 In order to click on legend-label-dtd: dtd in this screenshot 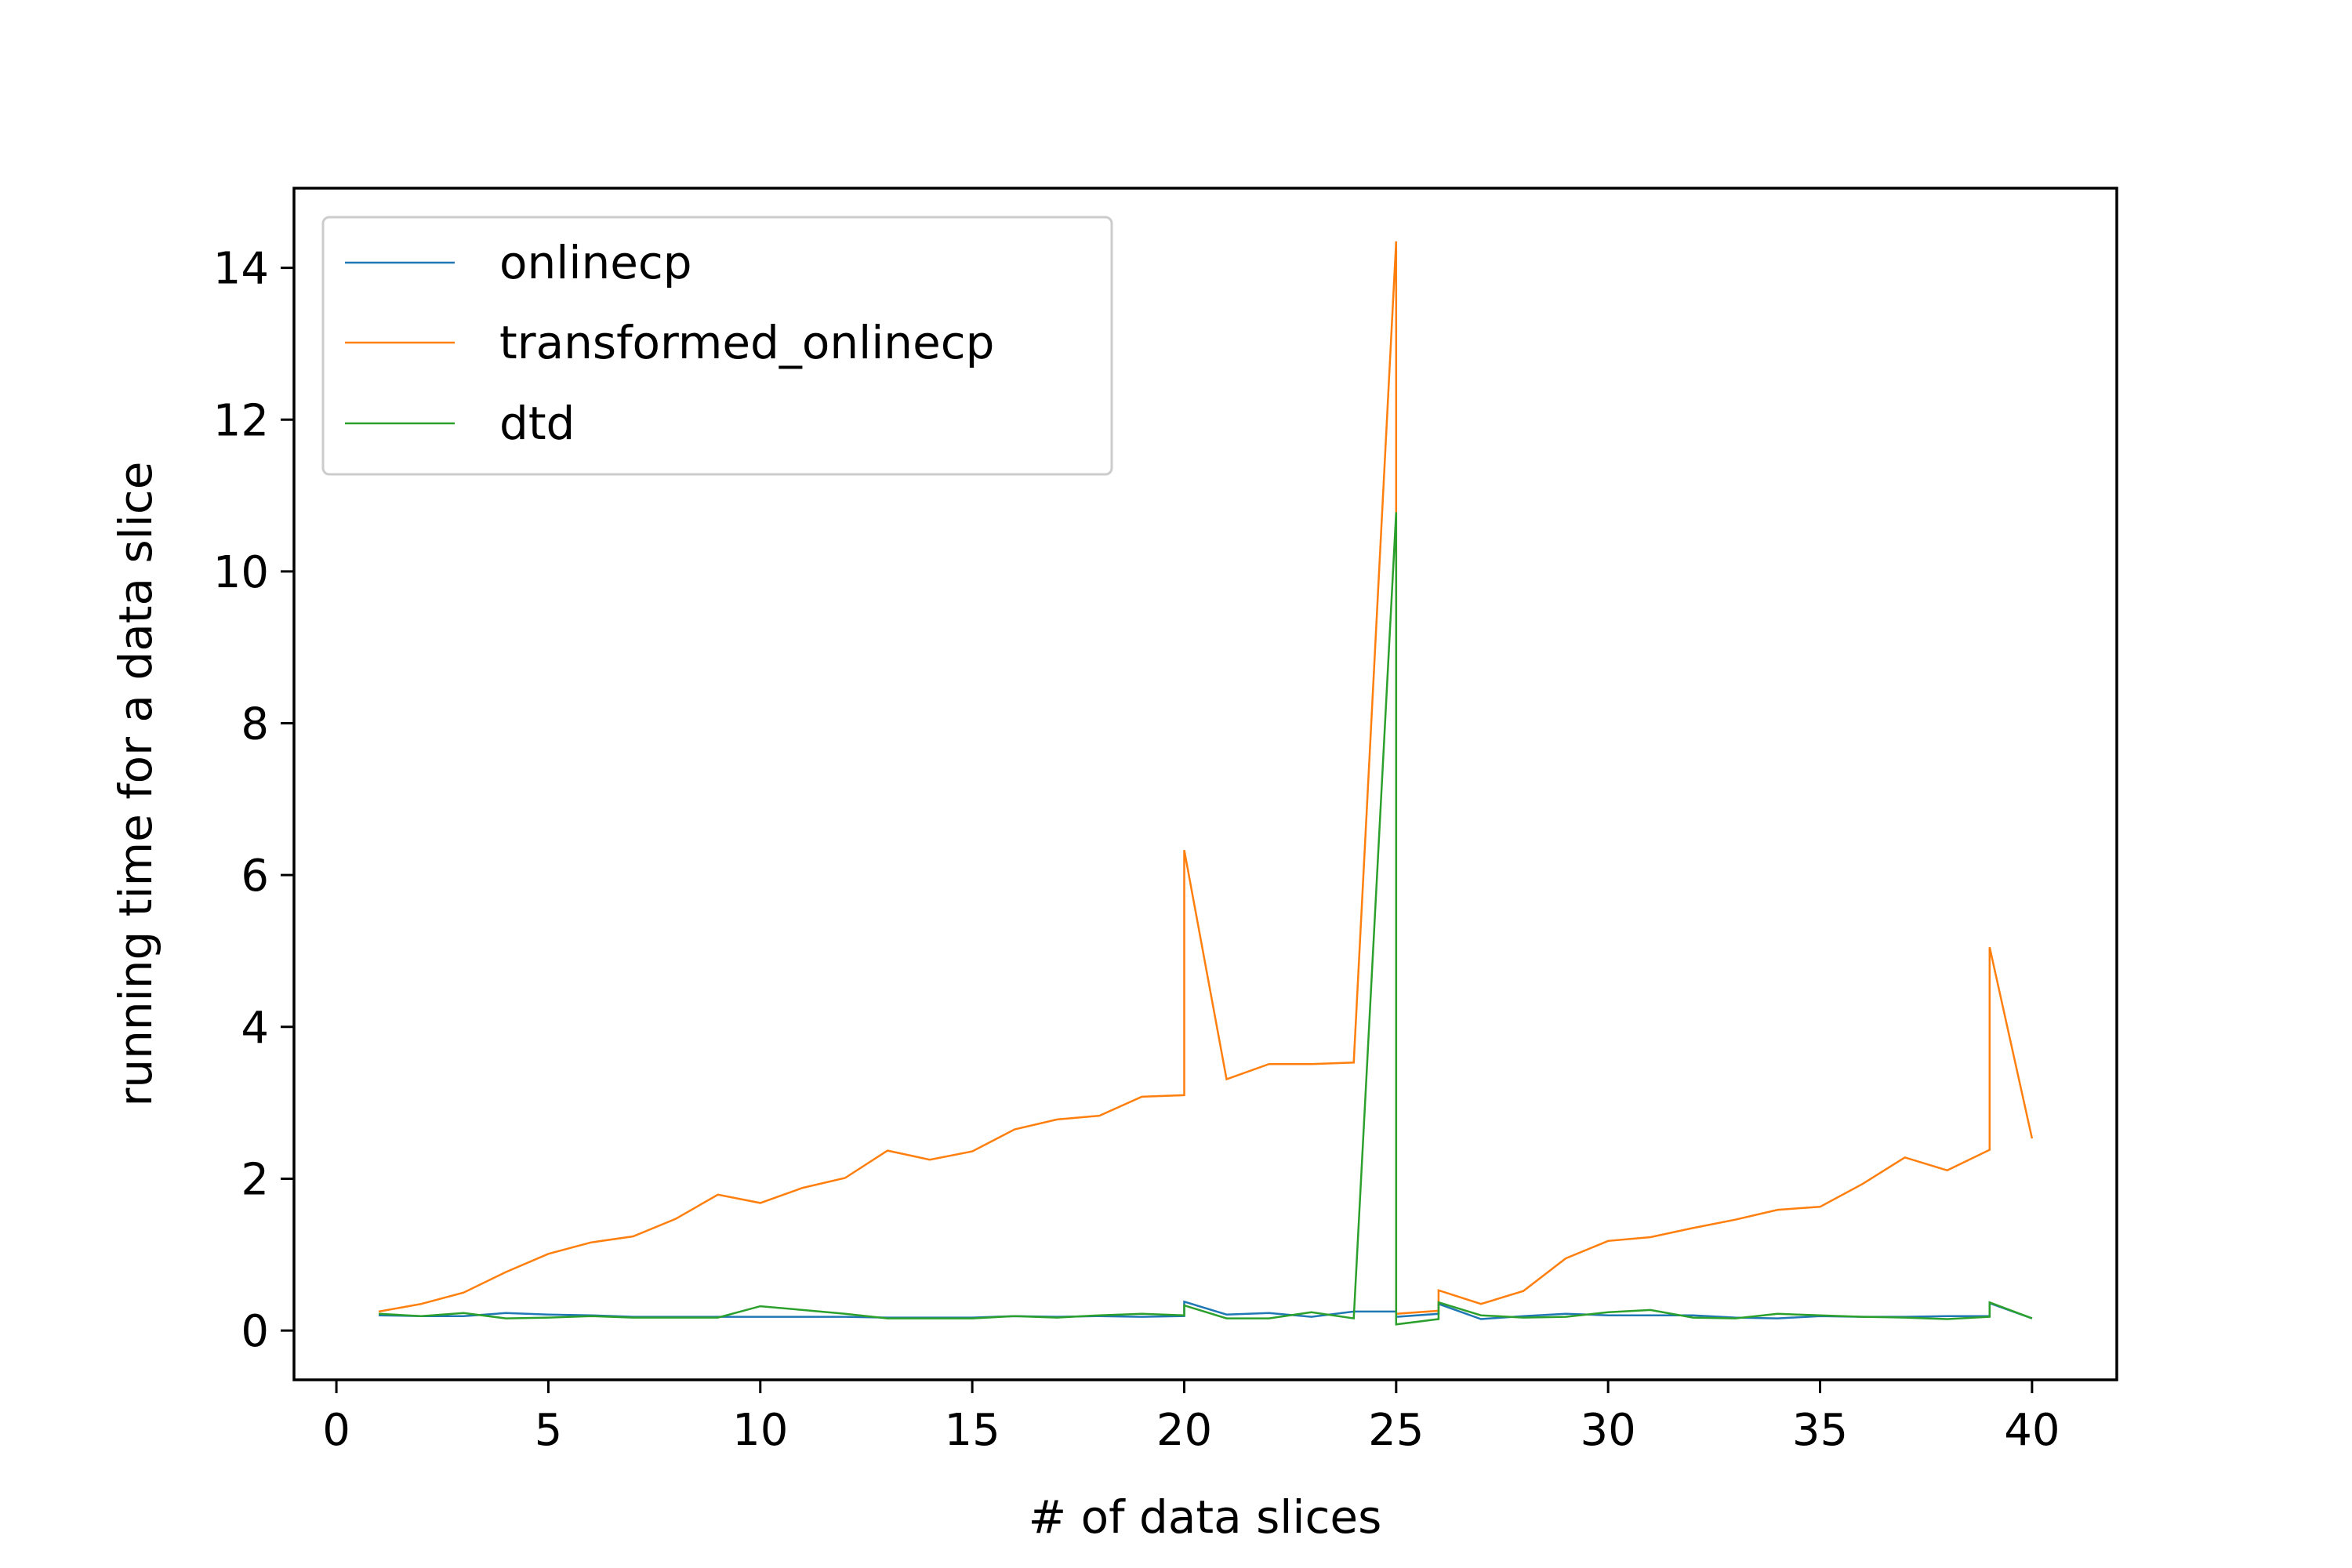, I will do `click(537, 424)`.